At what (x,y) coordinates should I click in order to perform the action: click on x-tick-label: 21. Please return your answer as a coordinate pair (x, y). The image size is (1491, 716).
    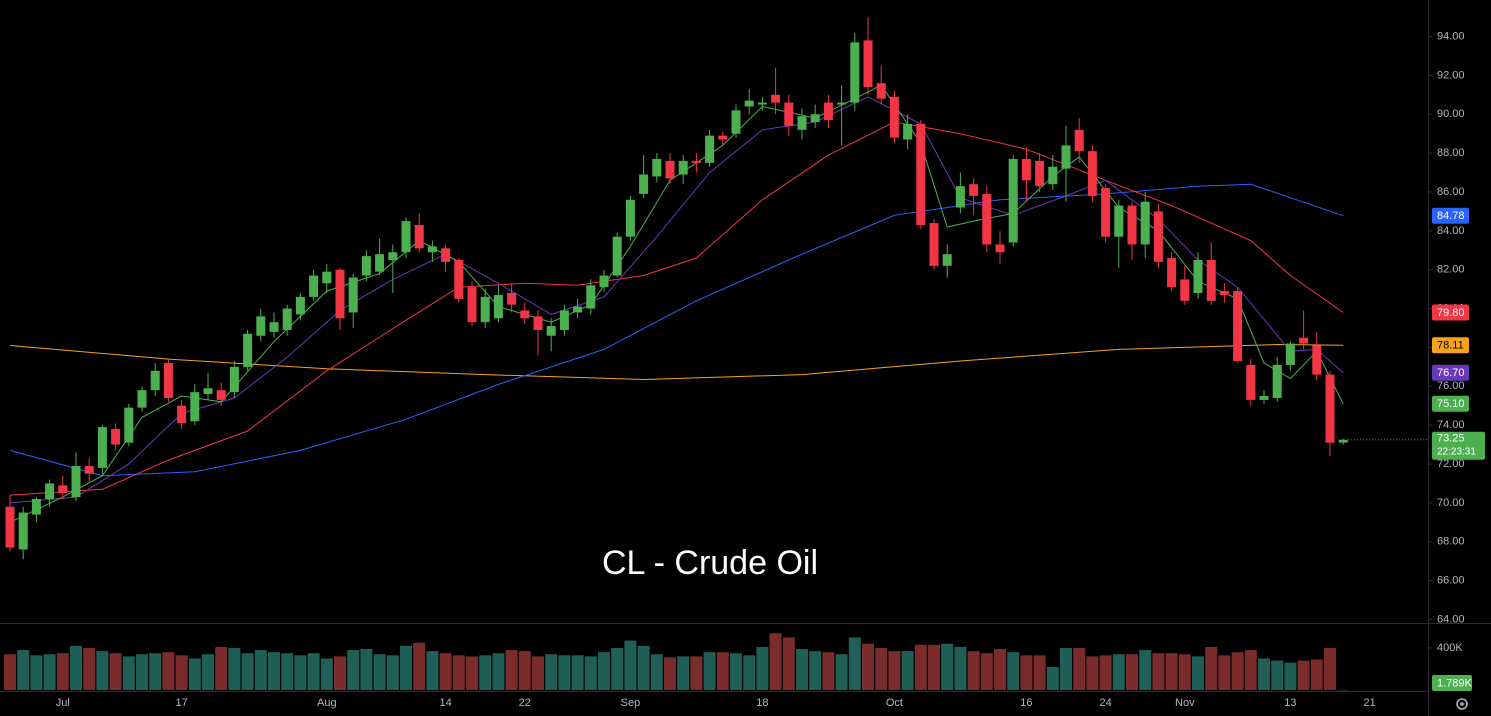
    Looking at the image, I should click on (1369, 703).